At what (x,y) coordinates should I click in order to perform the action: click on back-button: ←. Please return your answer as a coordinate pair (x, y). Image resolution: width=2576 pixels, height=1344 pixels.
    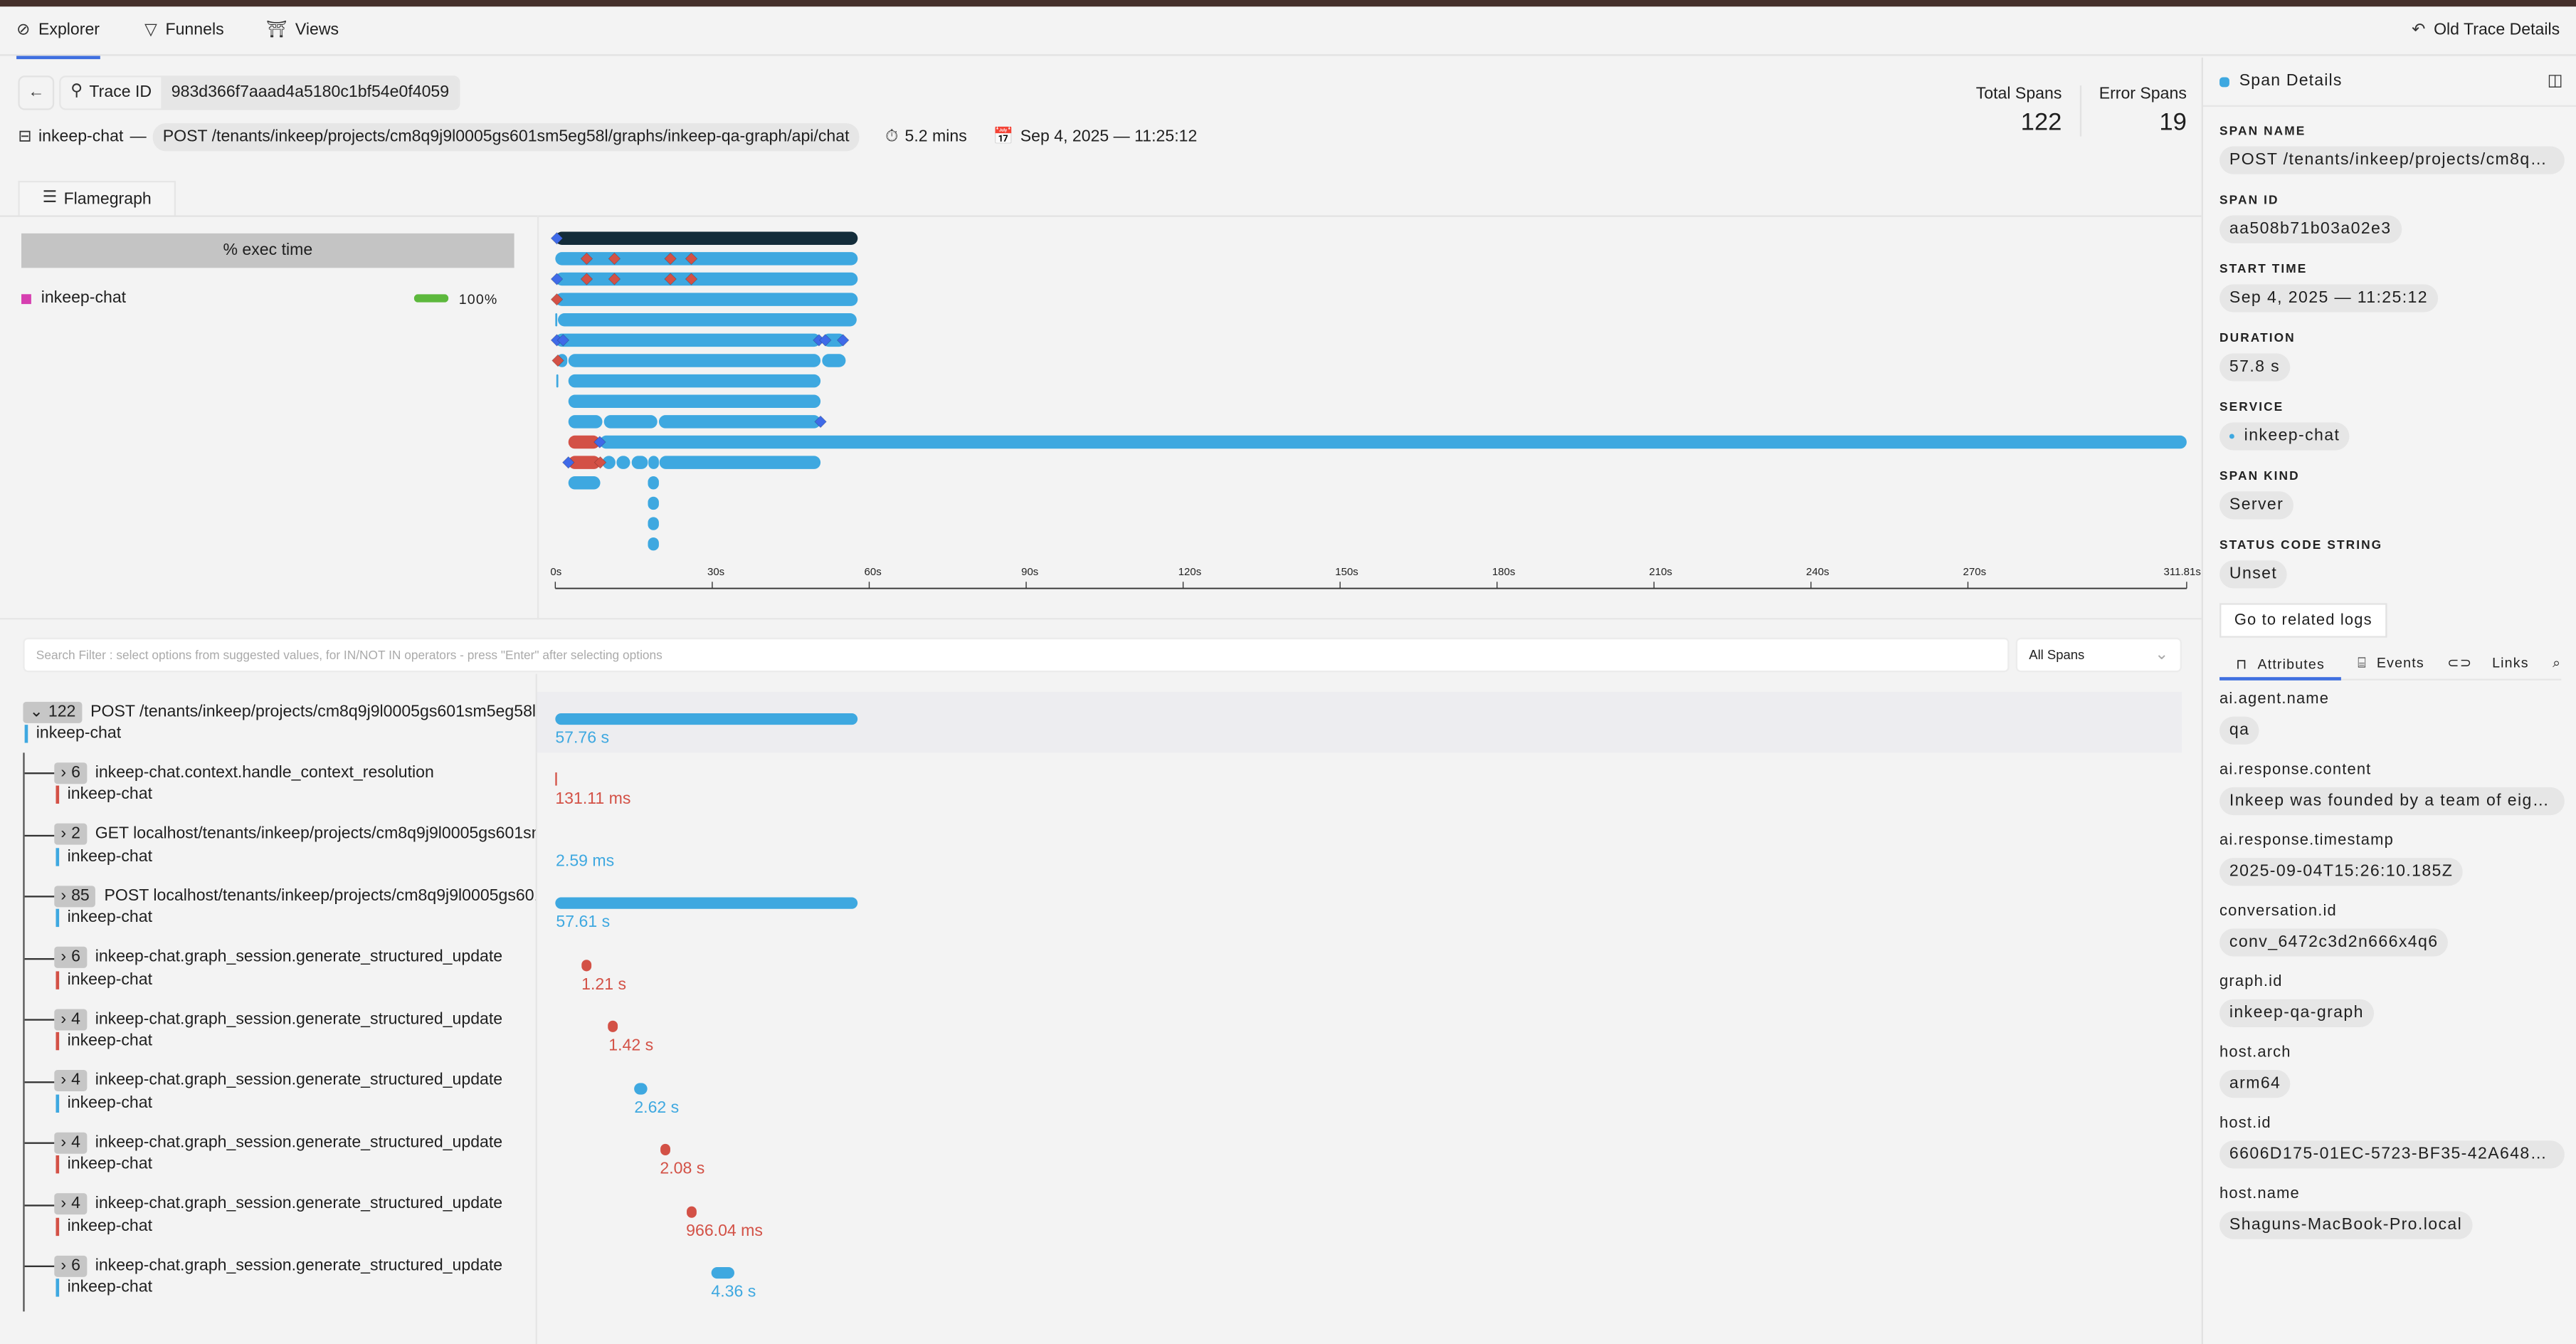
    Looking at the image, I should click on (36, 92).